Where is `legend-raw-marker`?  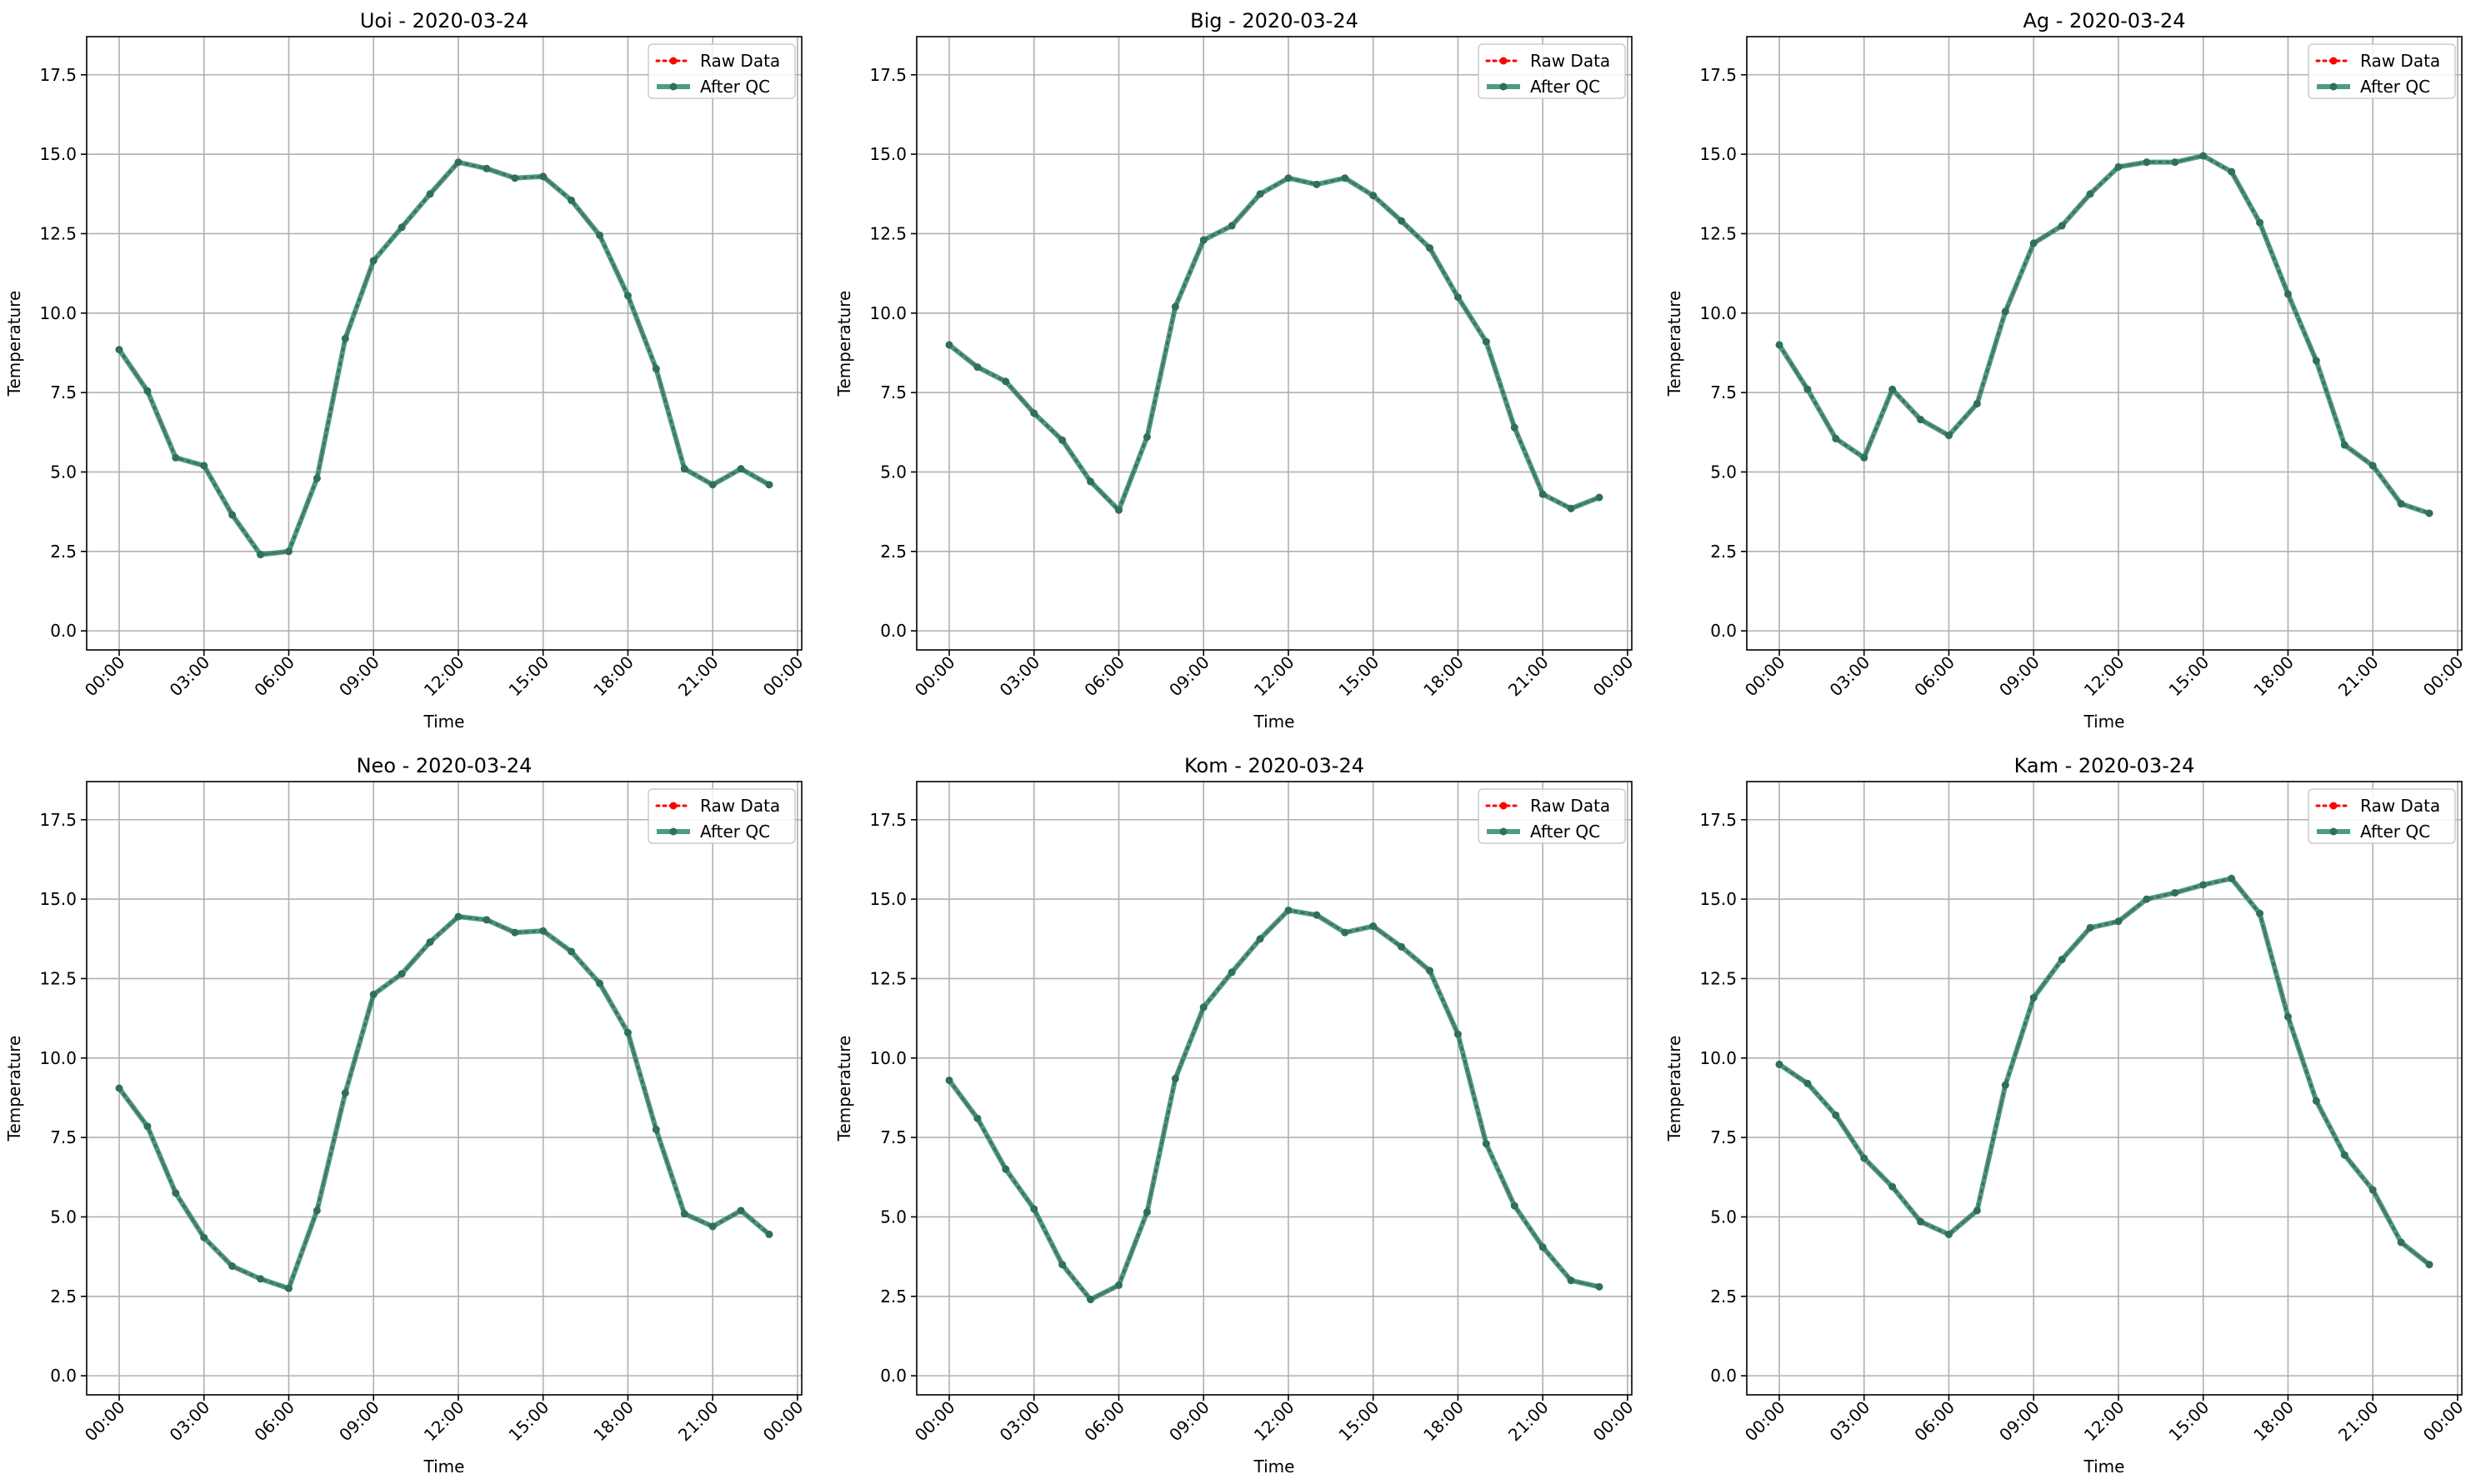
legend-raw-marker is located at coordinates (2333, 806).